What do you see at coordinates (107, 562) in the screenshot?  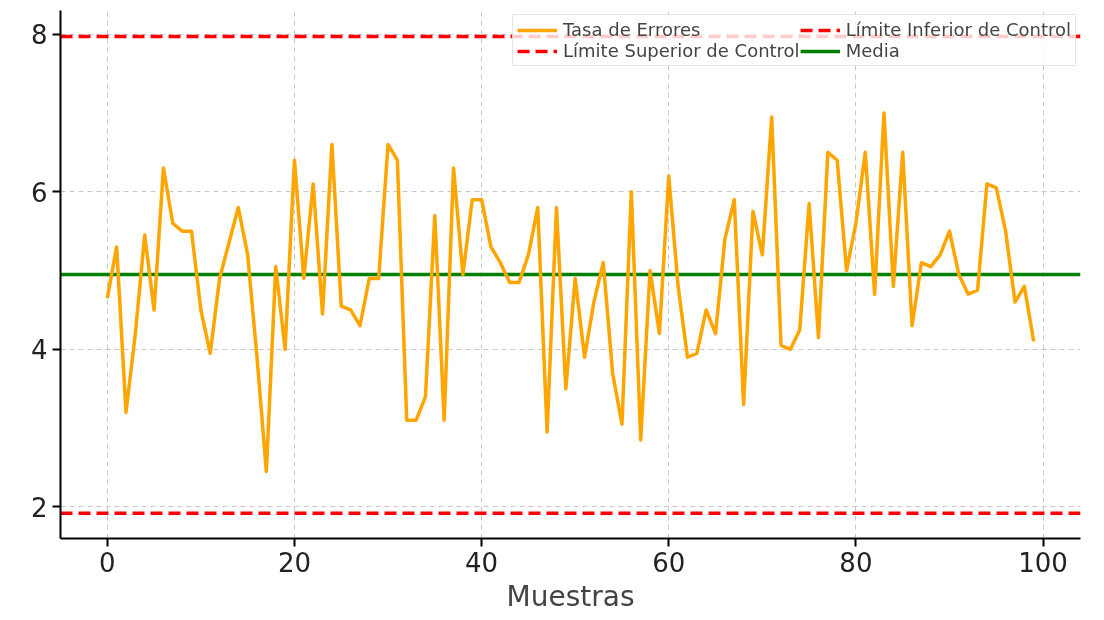 I see `x-tick-label: 0` at bounding box center [107, 562].